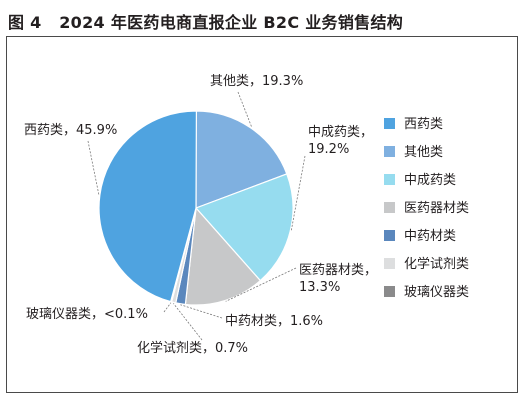 The height and width of the screenshot is (404, 526). What do you see at coordinates (256, 81) in the screenshot?
I see `data-label-其他类: 其他类，19.3%` at bounding box center [256, 81].